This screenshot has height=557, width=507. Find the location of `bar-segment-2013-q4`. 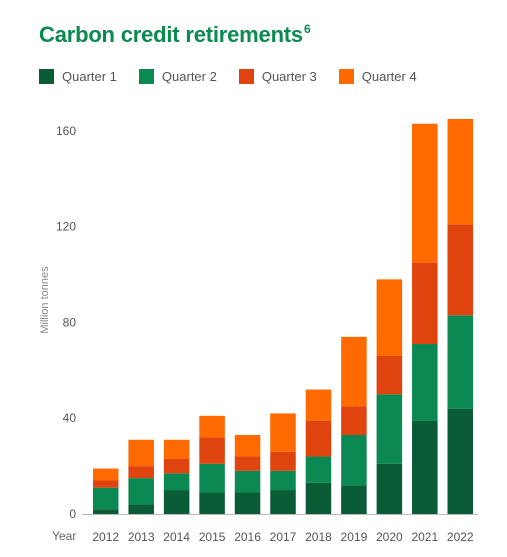

bar-segment-2013-q4 is located at coordinates (141, 453).